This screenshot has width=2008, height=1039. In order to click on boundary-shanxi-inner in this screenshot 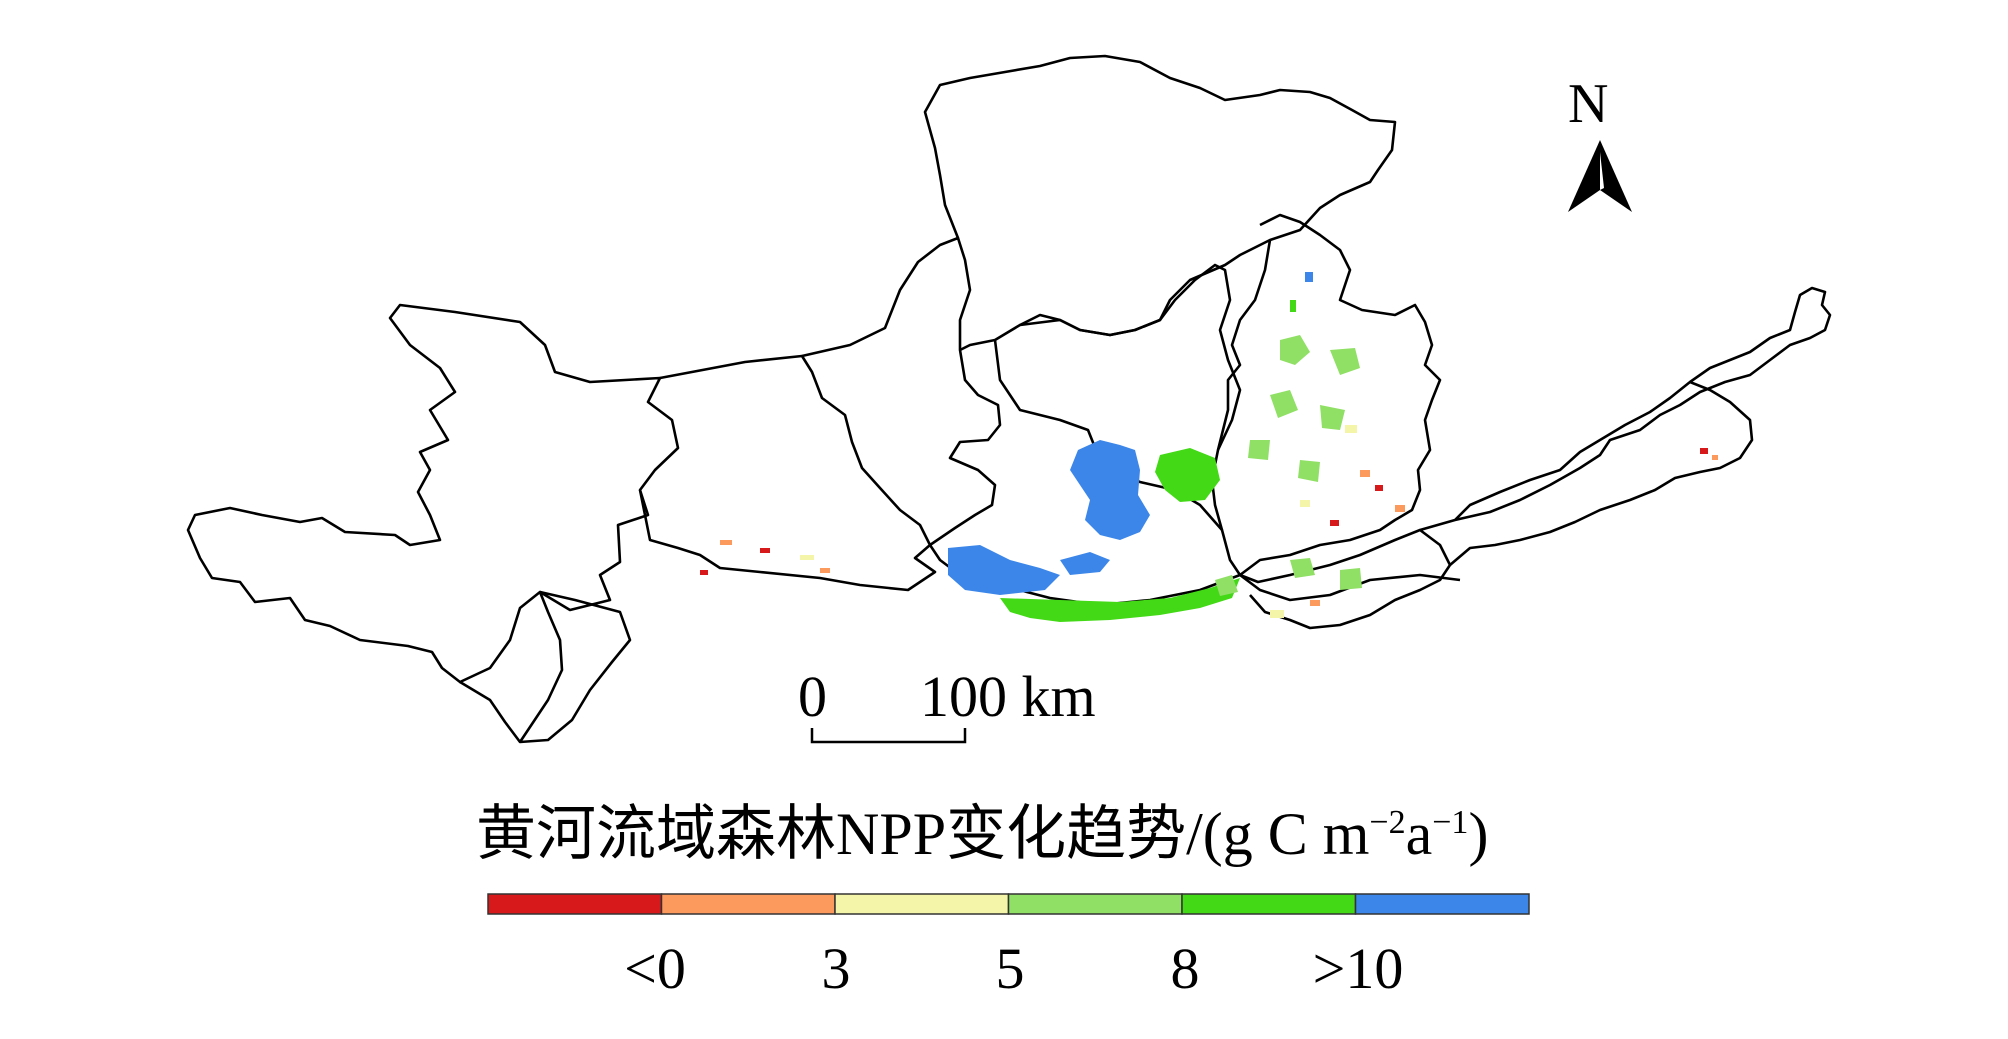, I will do `click(1244, 345)`.